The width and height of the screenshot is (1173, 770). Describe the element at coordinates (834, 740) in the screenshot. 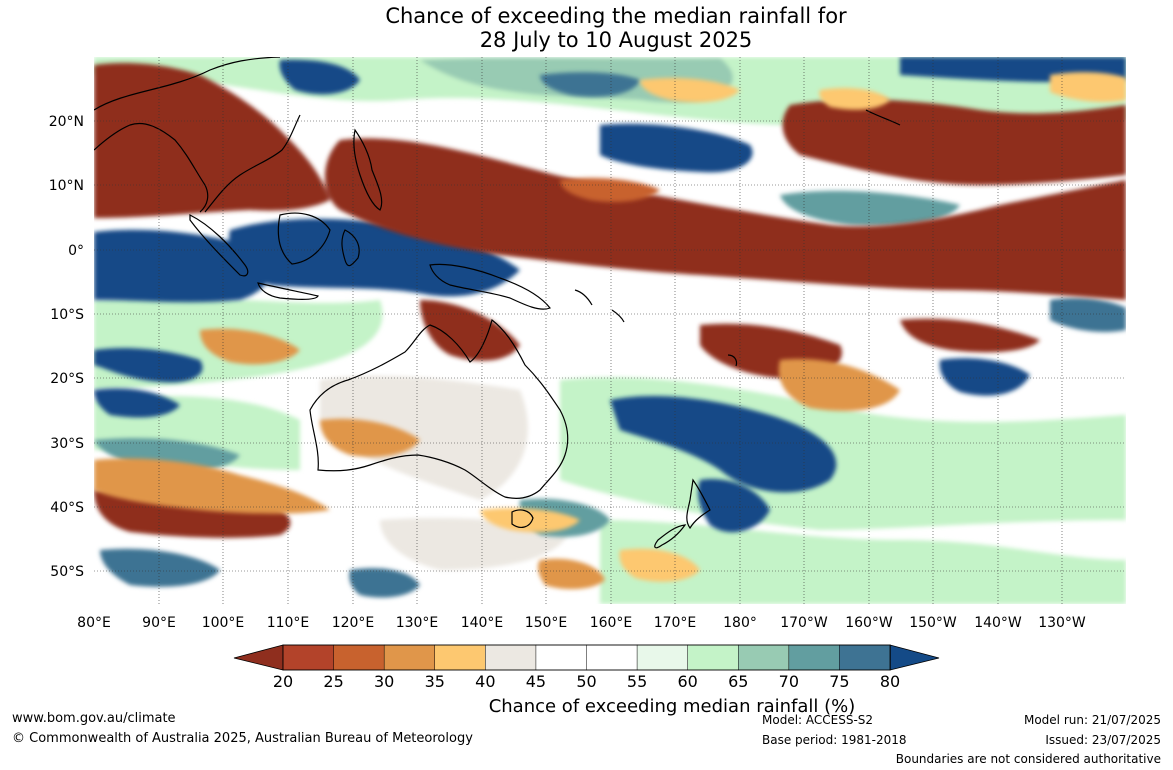

I see `base-period: Base period: 1981-2018` at that location.